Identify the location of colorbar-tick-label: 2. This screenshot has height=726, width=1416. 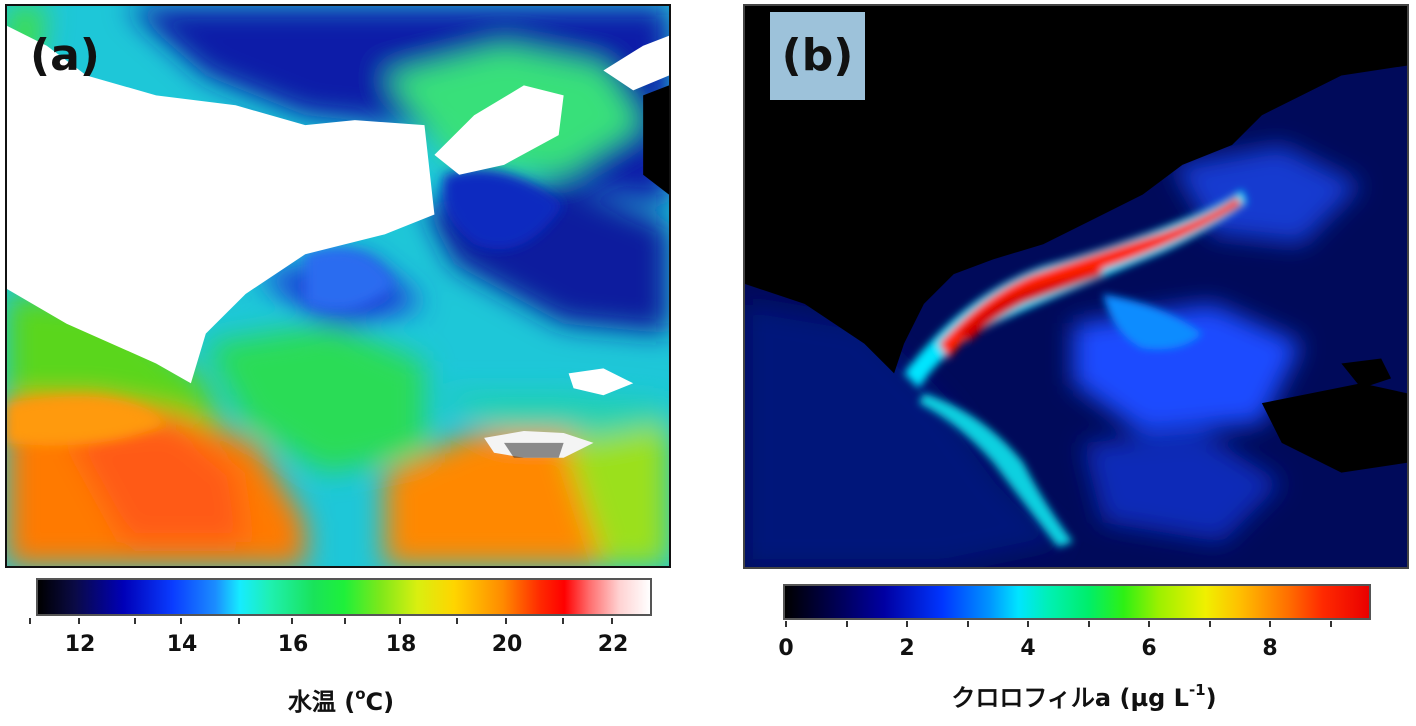
(907, 648).